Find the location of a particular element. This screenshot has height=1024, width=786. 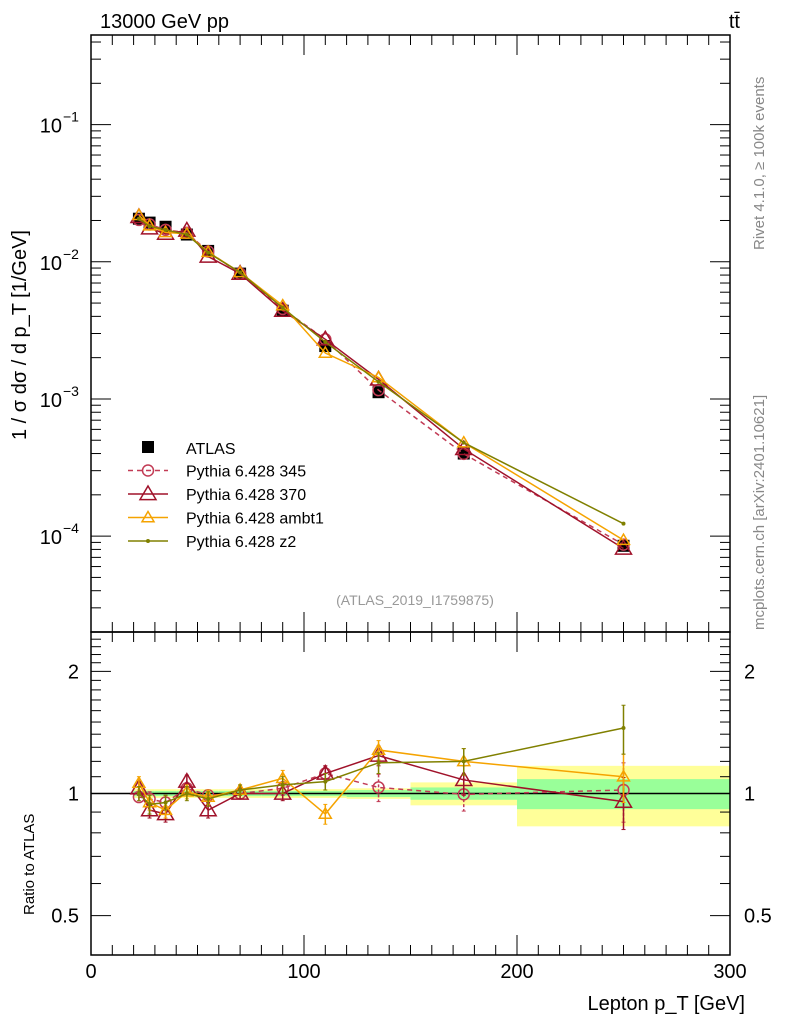

main-y-axis-label: 1 / σ dσ / d p_T [1/GeV] is located at coordinates (20, 335).